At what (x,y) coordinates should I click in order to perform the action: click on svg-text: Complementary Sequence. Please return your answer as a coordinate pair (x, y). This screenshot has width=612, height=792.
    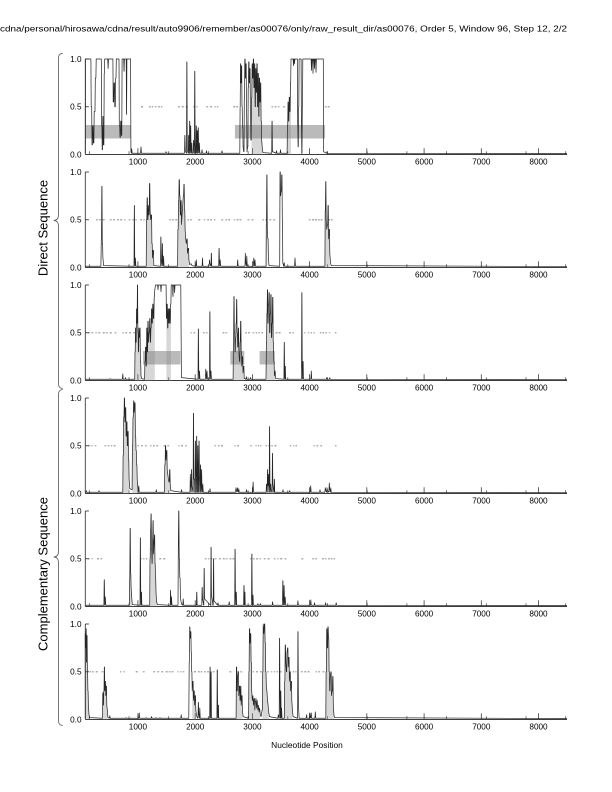
    Looking at the image, I should click on (43, 574).